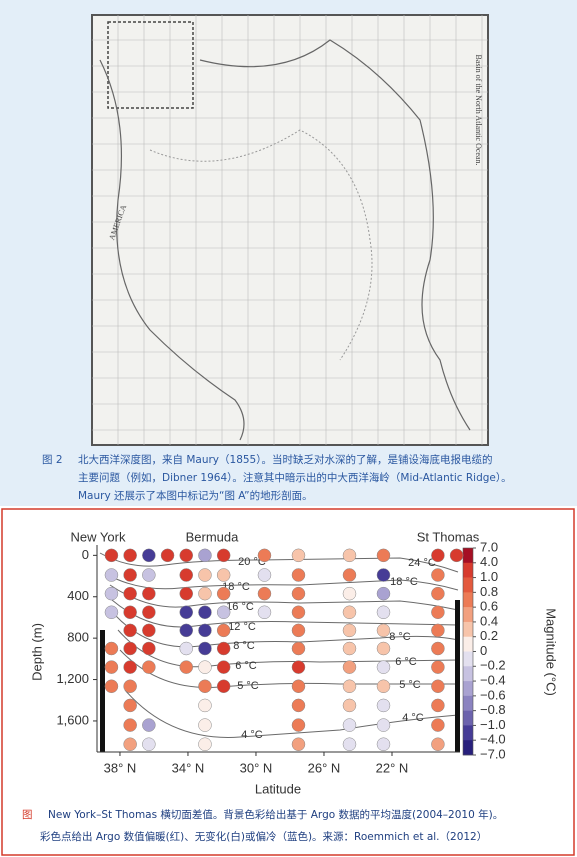 Image resolution: width=577 pixels, height=857 pixels. I want to click on y-tick-label: 800, so click(78, 637).